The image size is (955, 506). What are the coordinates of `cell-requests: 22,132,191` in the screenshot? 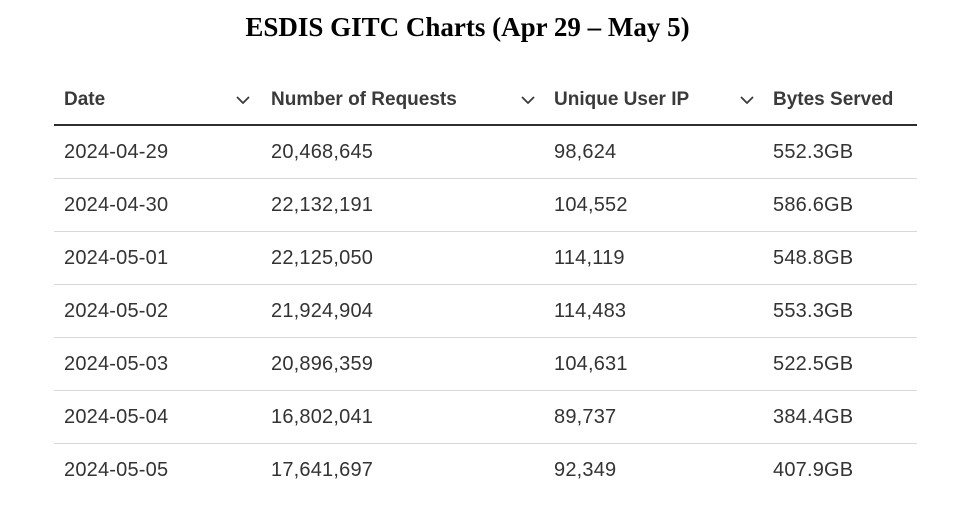 It's located at (322, 204).